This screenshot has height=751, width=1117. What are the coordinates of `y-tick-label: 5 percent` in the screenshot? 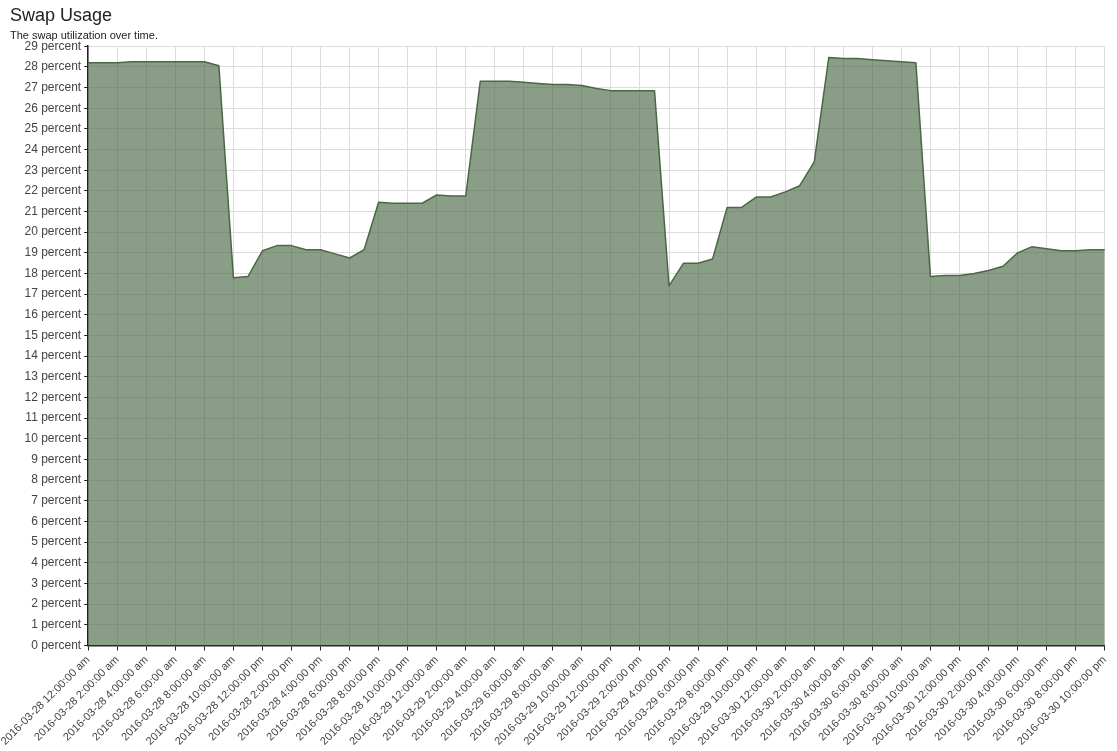 It's located at (56, 541).